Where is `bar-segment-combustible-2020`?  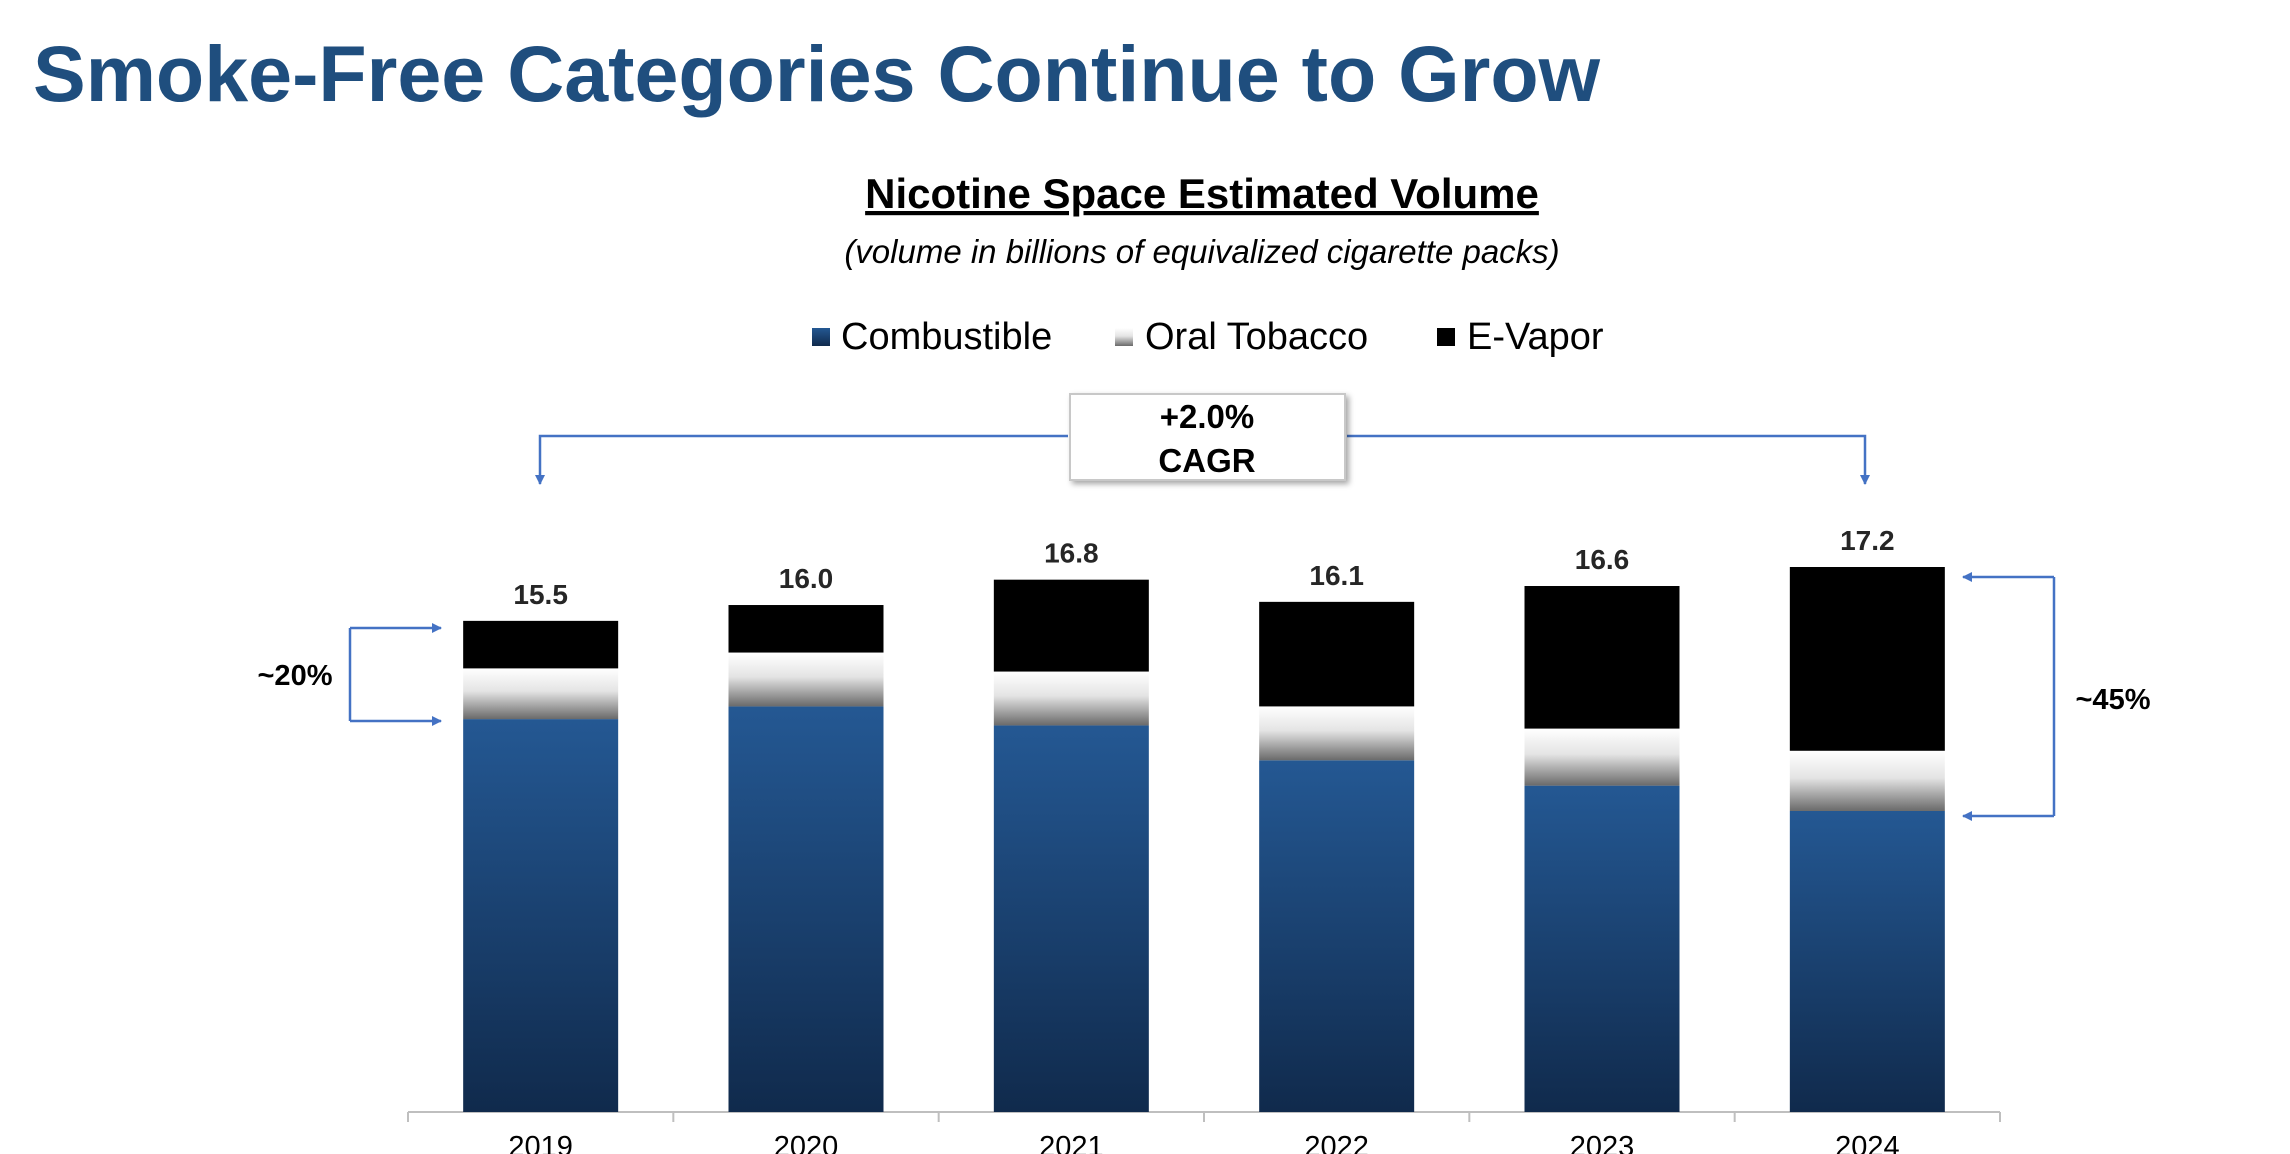
bar-segment-combustible-2020 is located at coordinates (806, 909).